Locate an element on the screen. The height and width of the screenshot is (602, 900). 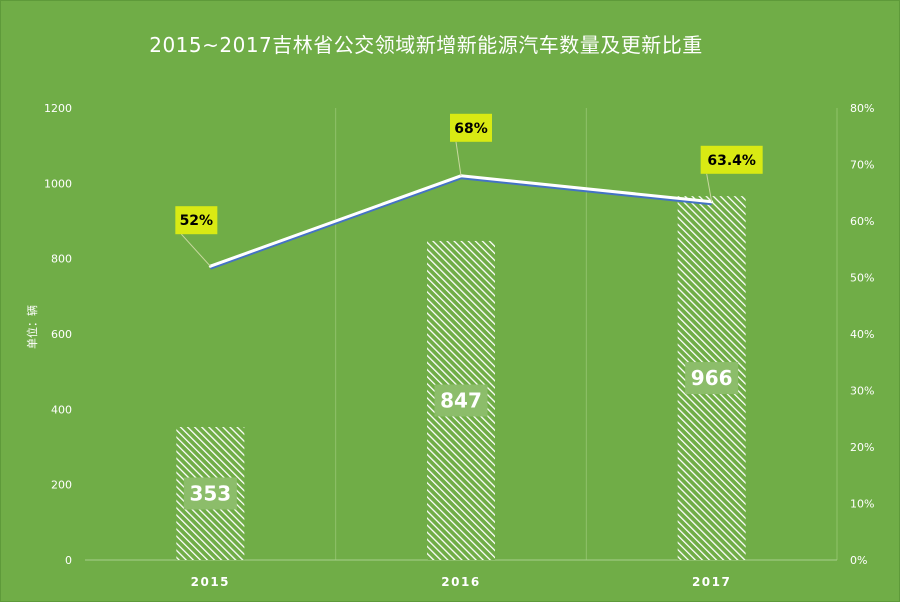
x-tick-label: 2016 is located at coordinates (460, 582).